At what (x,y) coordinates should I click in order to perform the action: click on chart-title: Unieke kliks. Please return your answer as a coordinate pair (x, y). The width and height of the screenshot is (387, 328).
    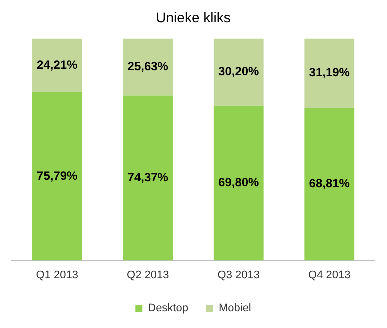
    Looking at the image, I should click on (193, 17).